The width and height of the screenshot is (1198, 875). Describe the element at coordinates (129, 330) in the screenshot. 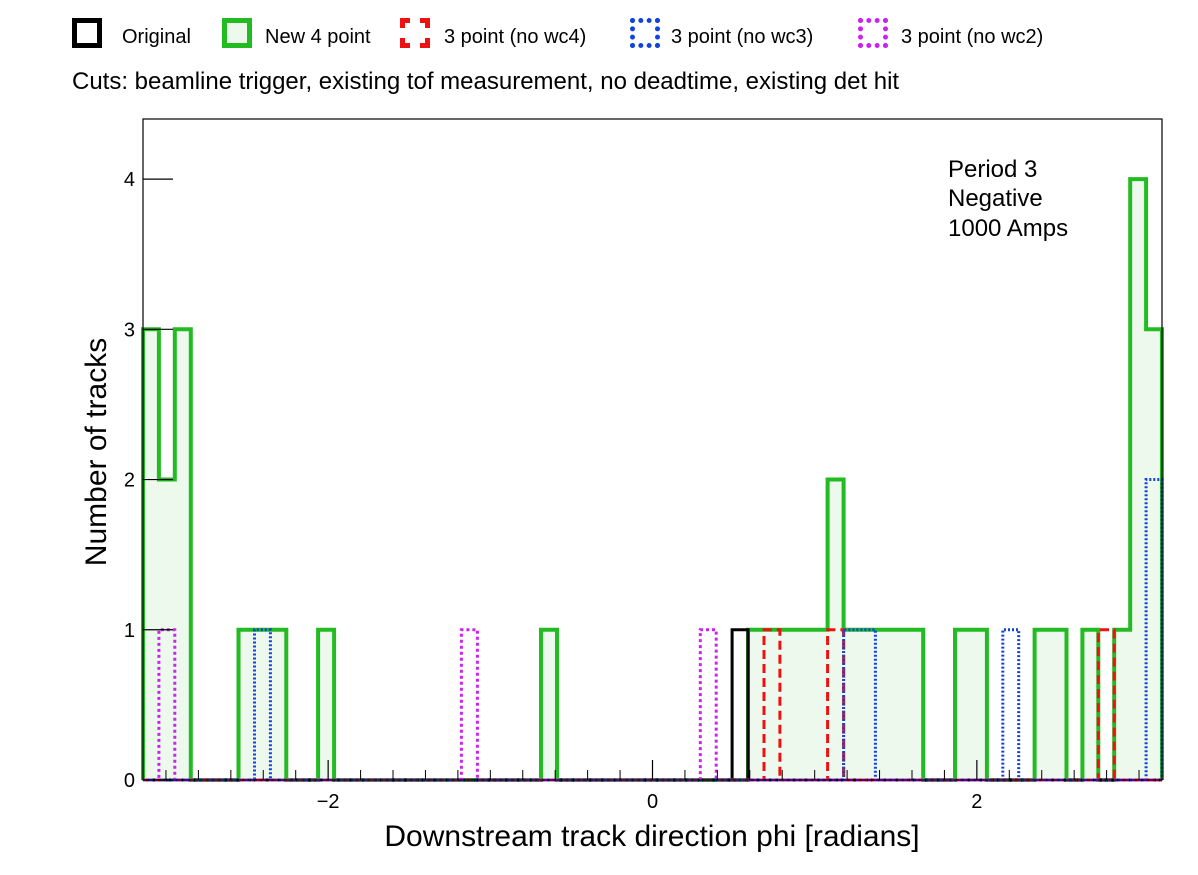

I see `y-tick-label: 3` at that location.